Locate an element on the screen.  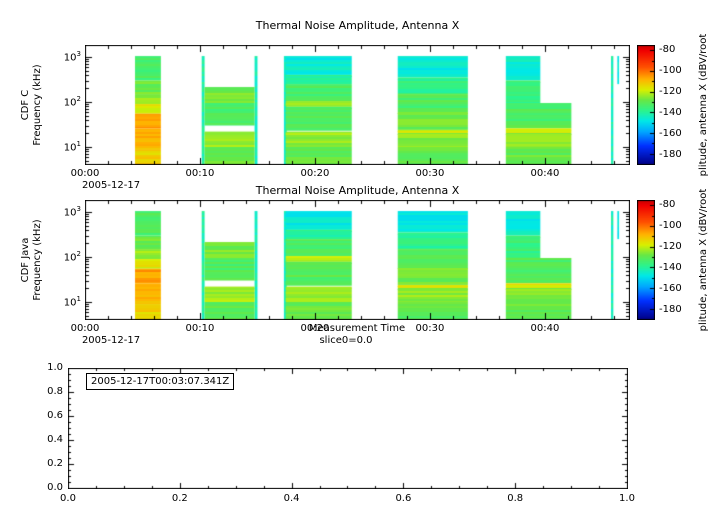
plot2-y-axis-label: CDF Java Frequency (kHz) is located at coordinates (32, 259).